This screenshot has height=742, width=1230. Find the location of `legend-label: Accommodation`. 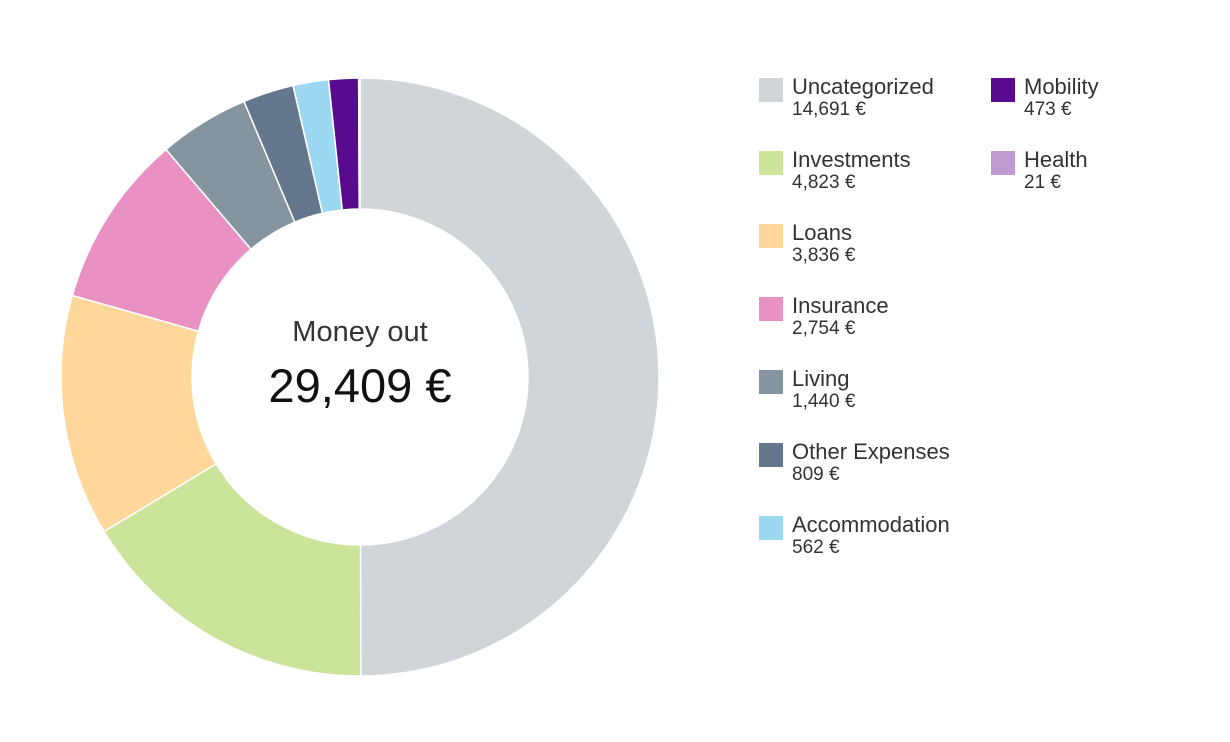

legend-label: Accommodation is located at coordinates (871, 524).